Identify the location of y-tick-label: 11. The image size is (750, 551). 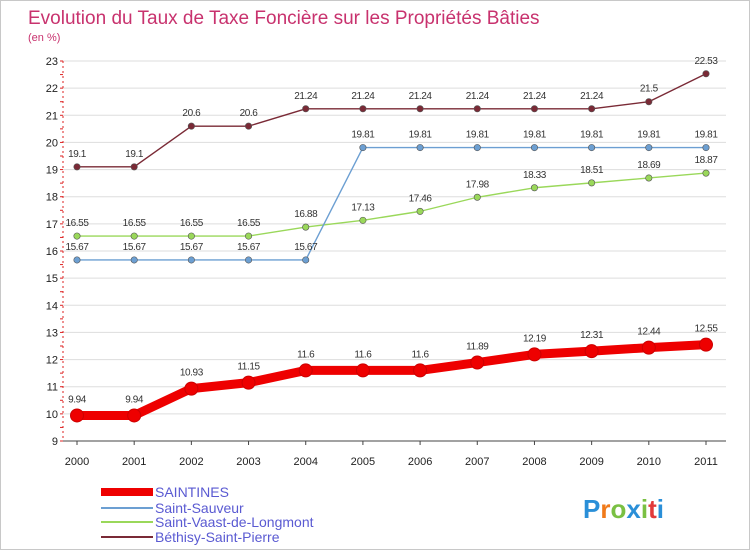
(52, 388).